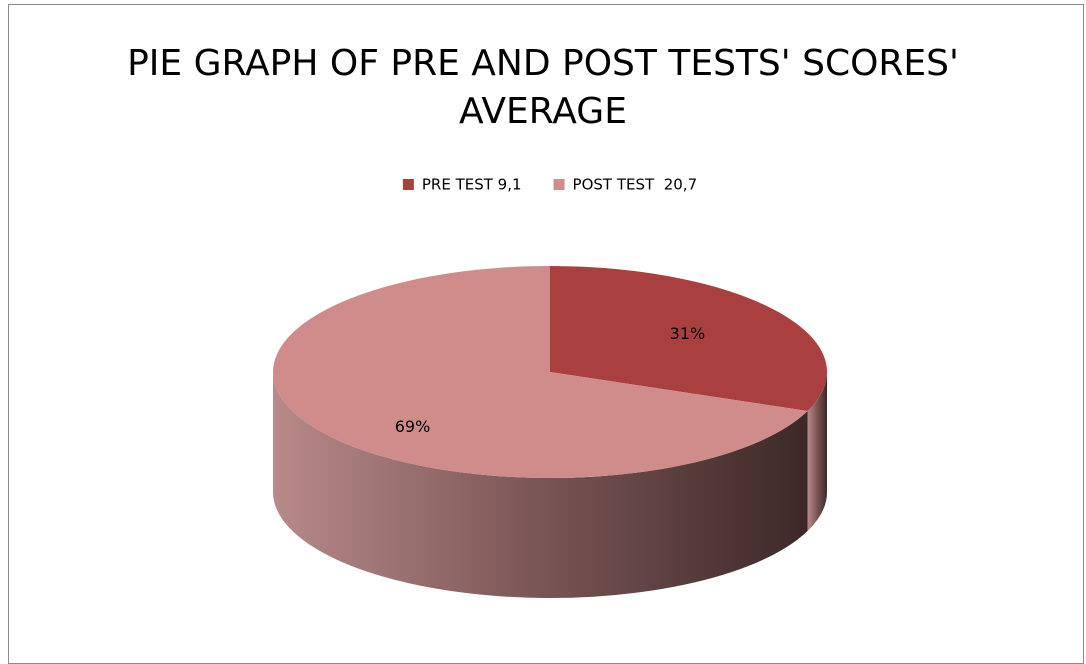 The image size is (1086, 664). What do you see at coordinates (550, 185) in the screenshot?
I see `legend: PRE TEST 9,1 POST TEST 20,7` at bounding box center [550, 185].